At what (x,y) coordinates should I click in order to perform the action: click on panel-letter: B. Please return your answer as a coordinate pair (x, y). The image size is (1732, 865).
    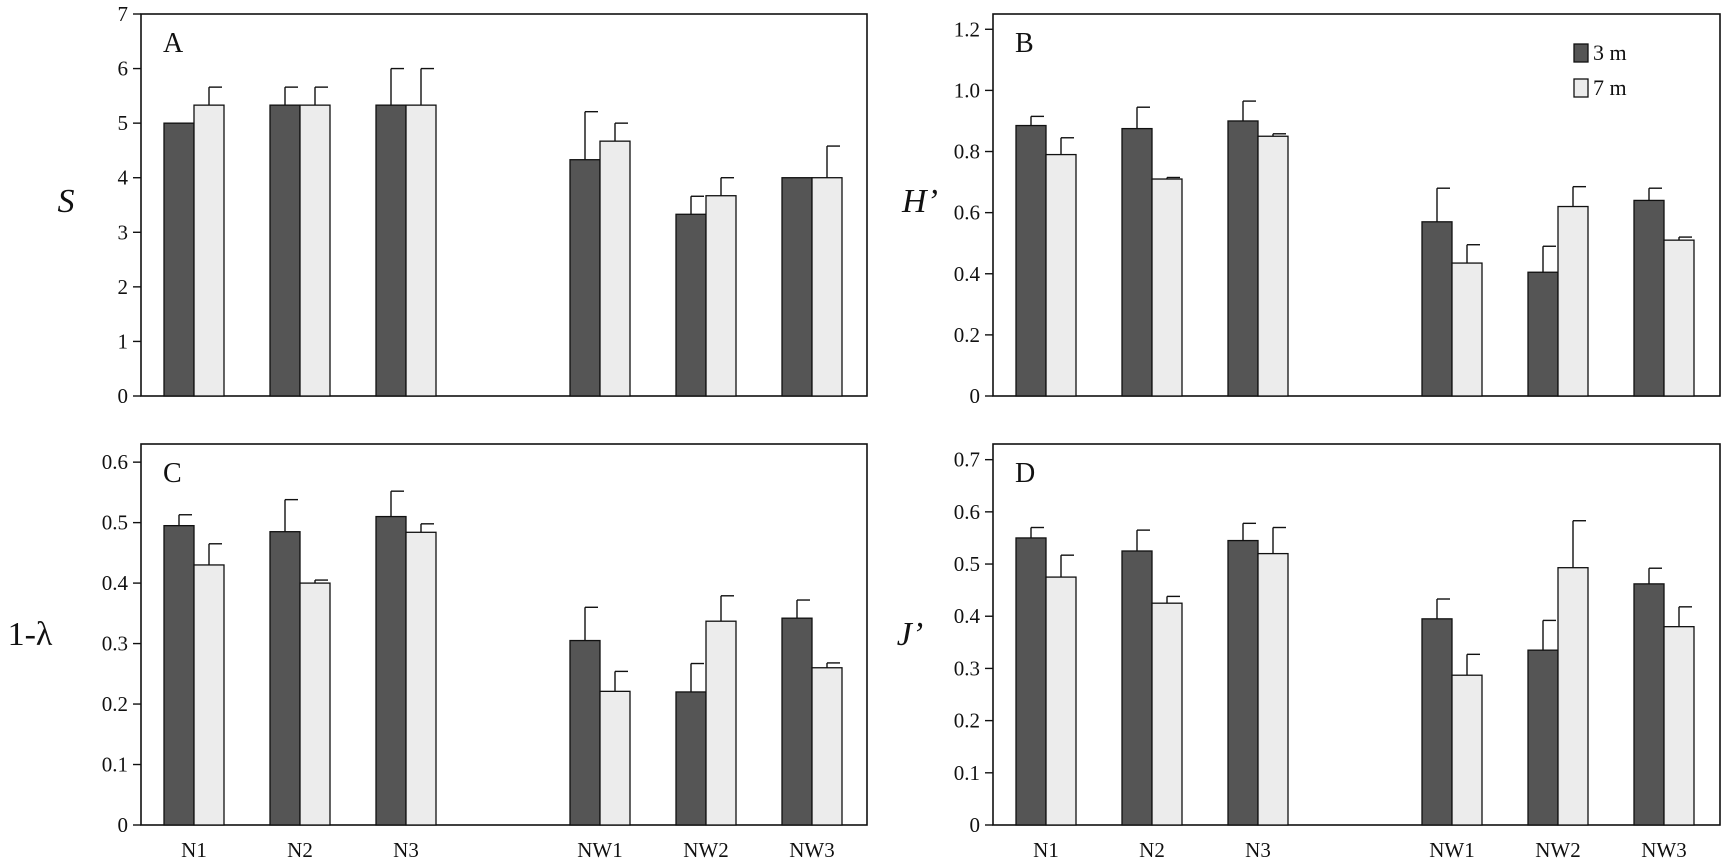
    Looking at the image, I should click on (1024, 43).